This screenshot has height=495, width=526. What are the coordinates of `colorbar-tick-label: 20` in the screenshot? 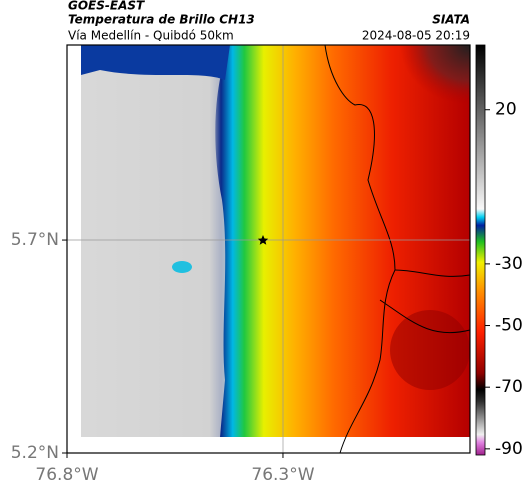 It's located at (506, 110).